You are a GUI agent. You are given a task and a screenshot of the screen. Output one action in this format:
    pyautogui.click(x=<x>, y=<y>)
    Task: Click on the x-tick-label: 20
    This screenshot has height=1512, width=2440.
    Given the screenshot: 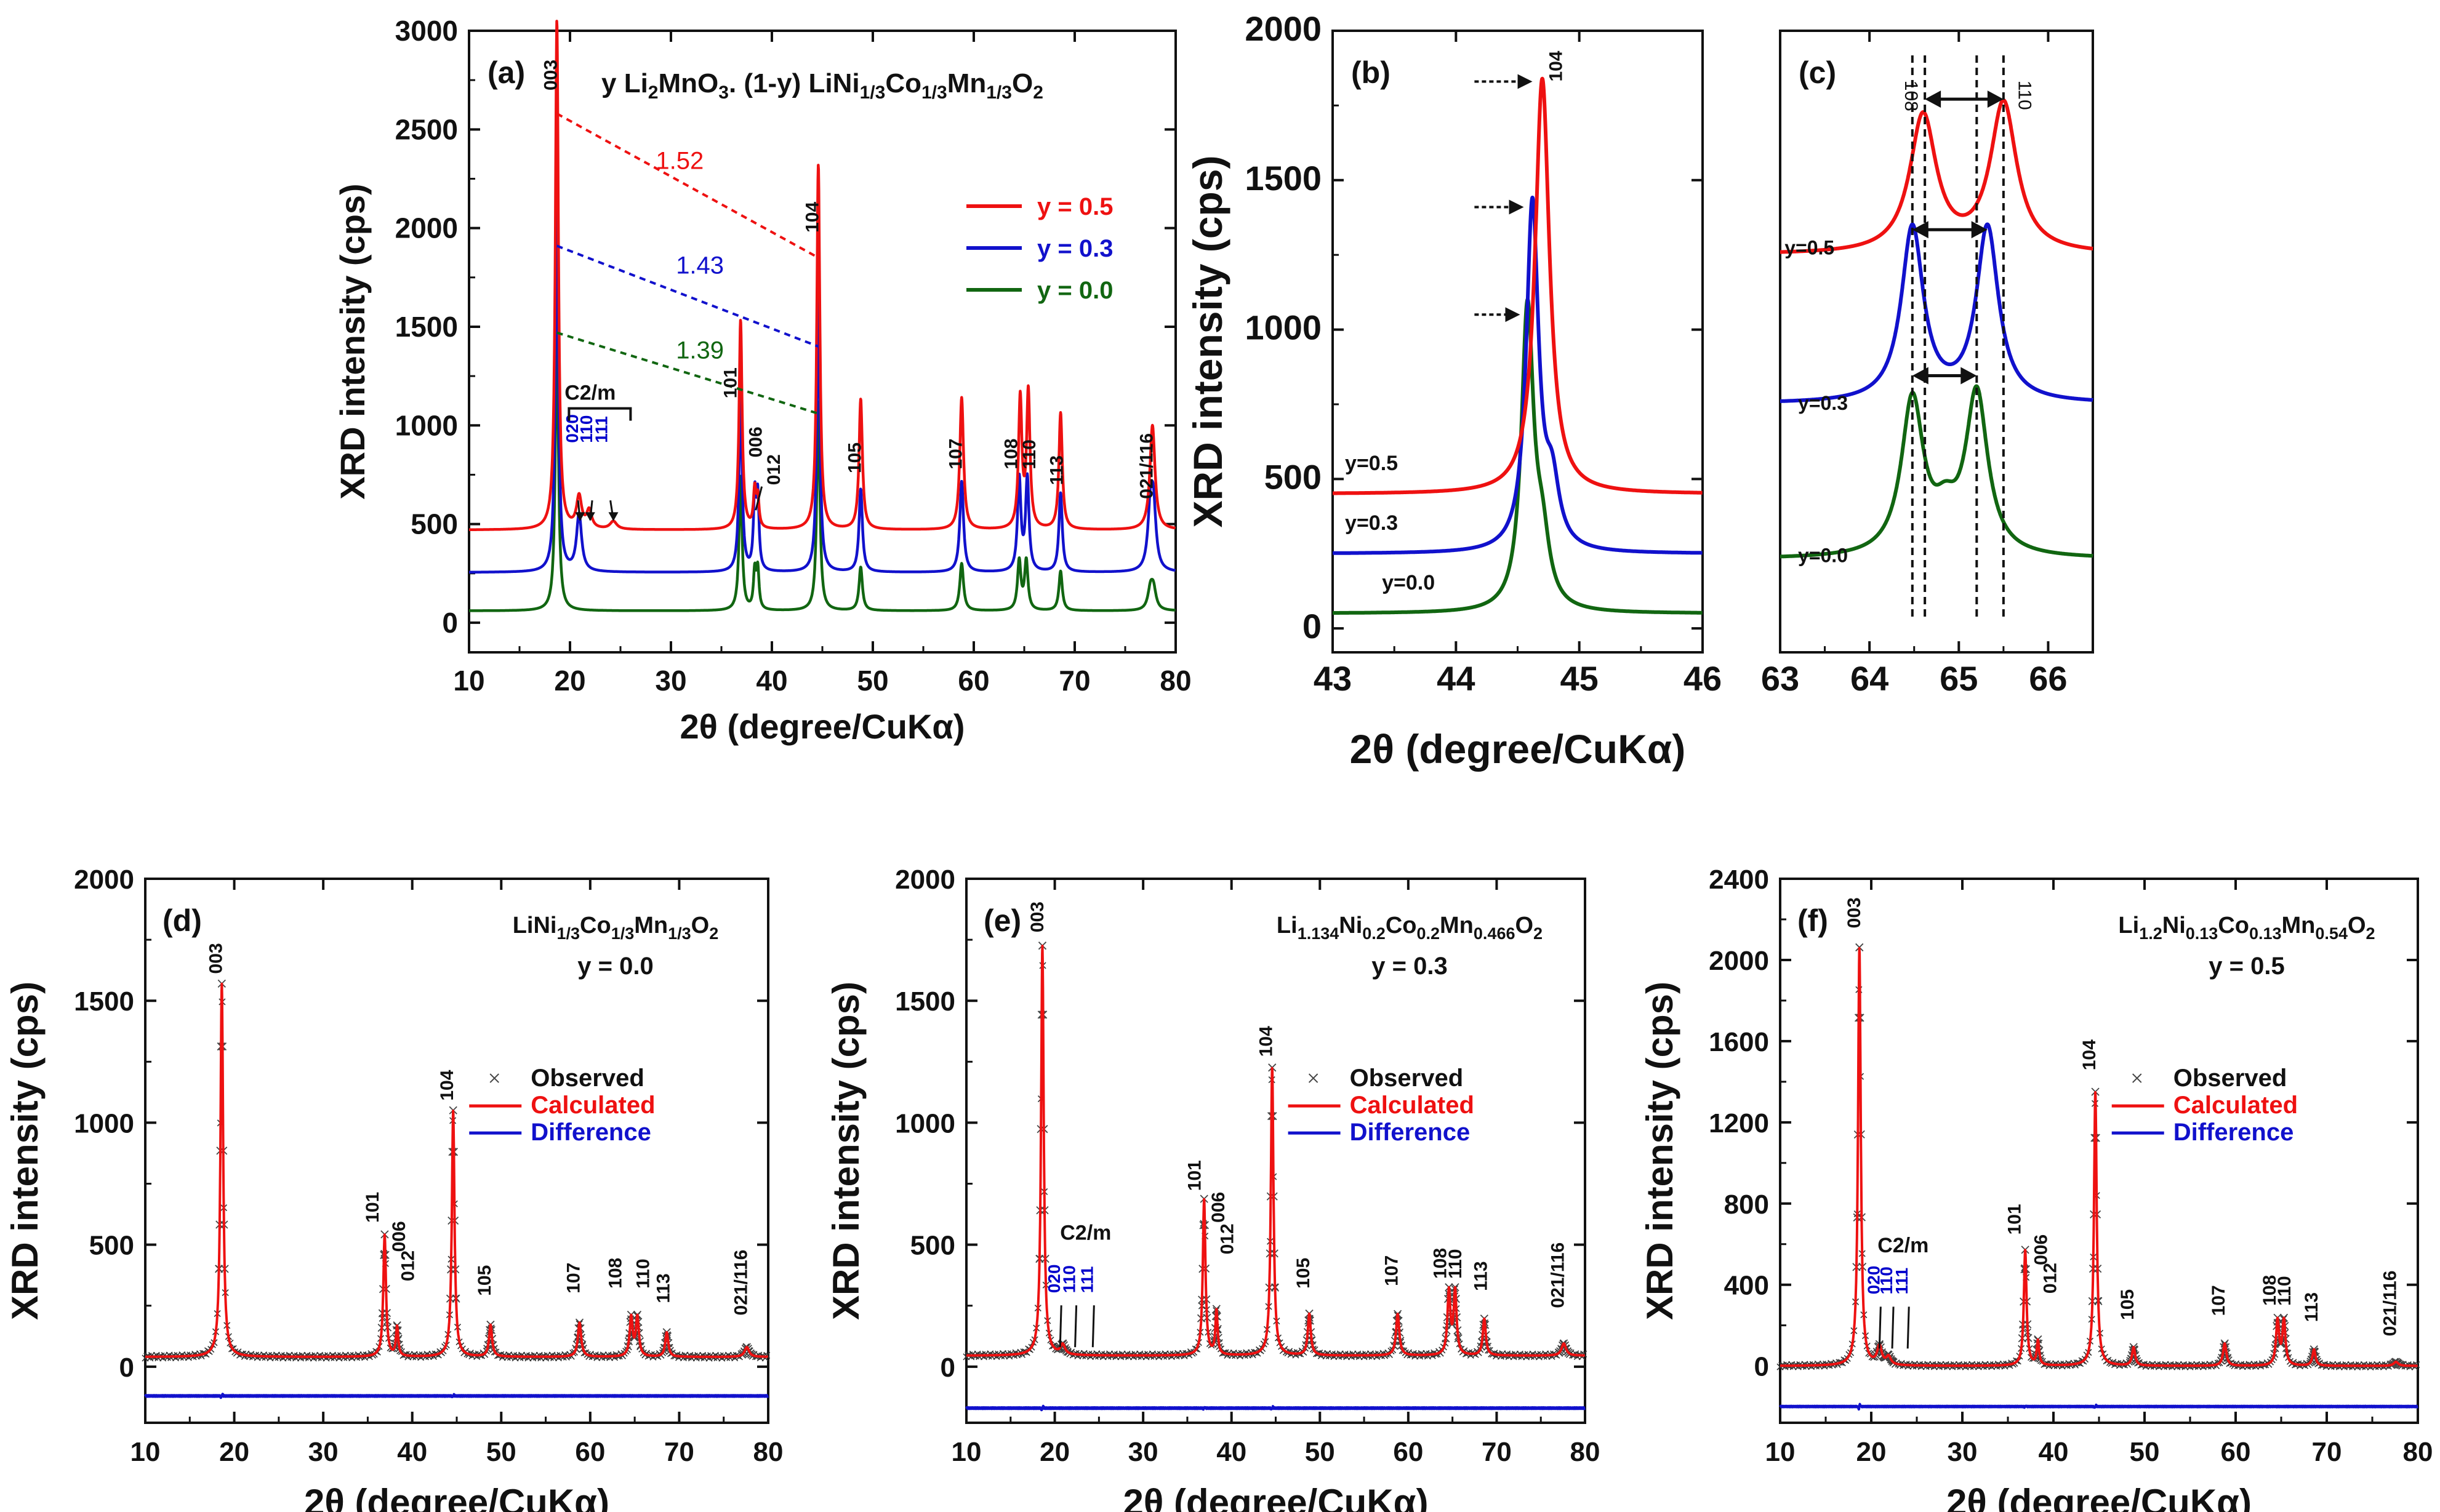 What is the action you would take?
    pyautogui.click(x=234, y=1452)
    